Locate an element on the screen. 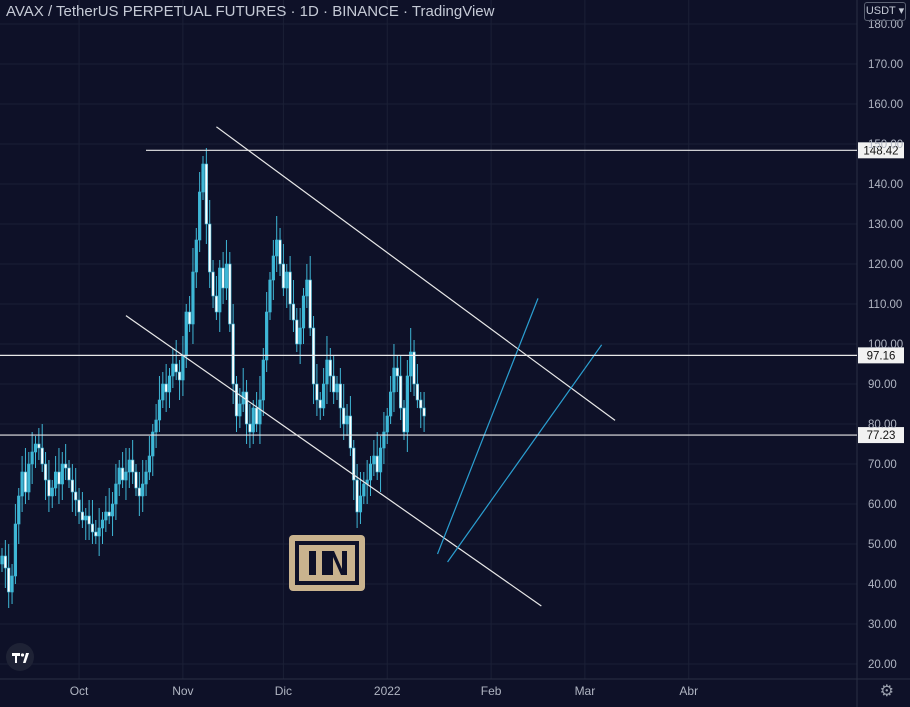  beincrypto-logo is located at coordinates (327, 563).